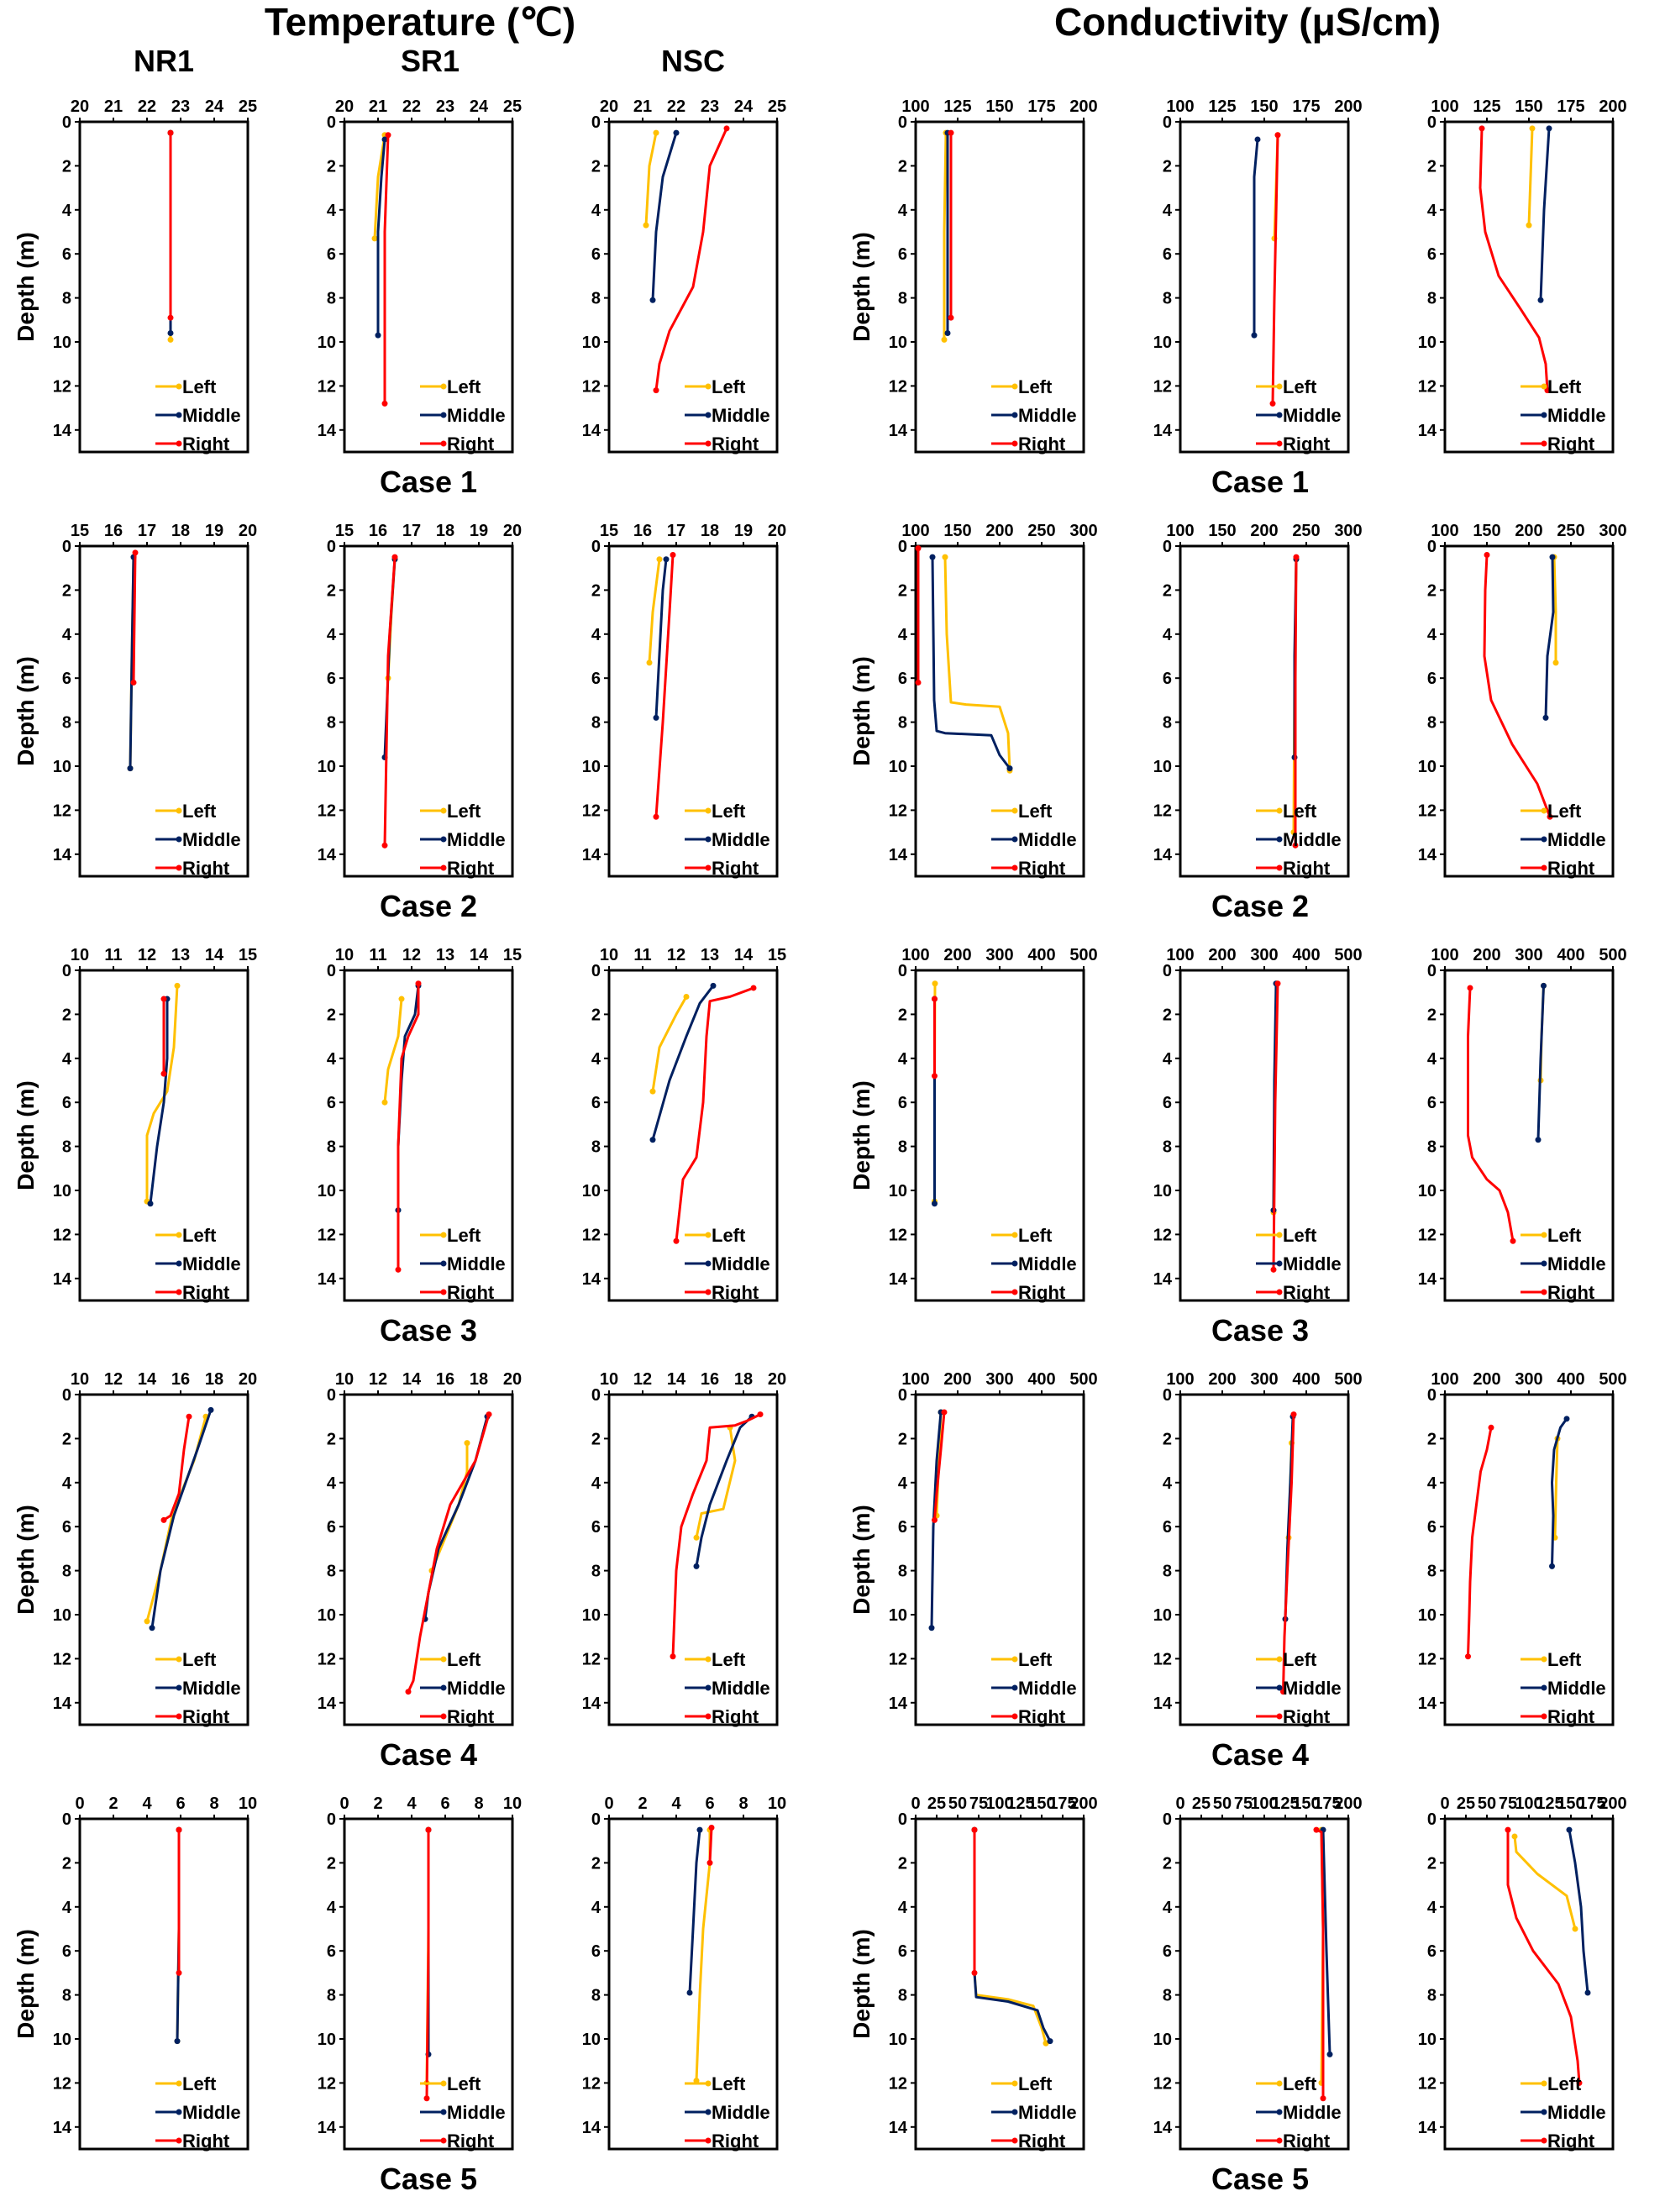 This screenshot has height=2212, width=1665. Describe the element at coordinates (411, 531) in the screenshot. I see `x-tick-label: 17` at that location.